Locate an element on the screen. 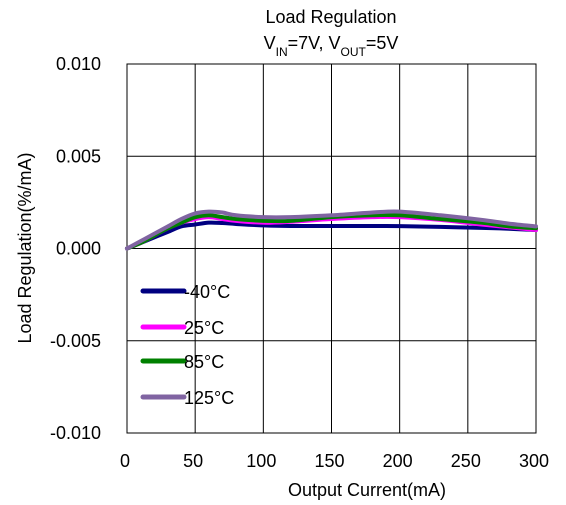 The height and width of the screenshot is (505, 566). x-tick-label: 100 is located at coordinates (261, 461).